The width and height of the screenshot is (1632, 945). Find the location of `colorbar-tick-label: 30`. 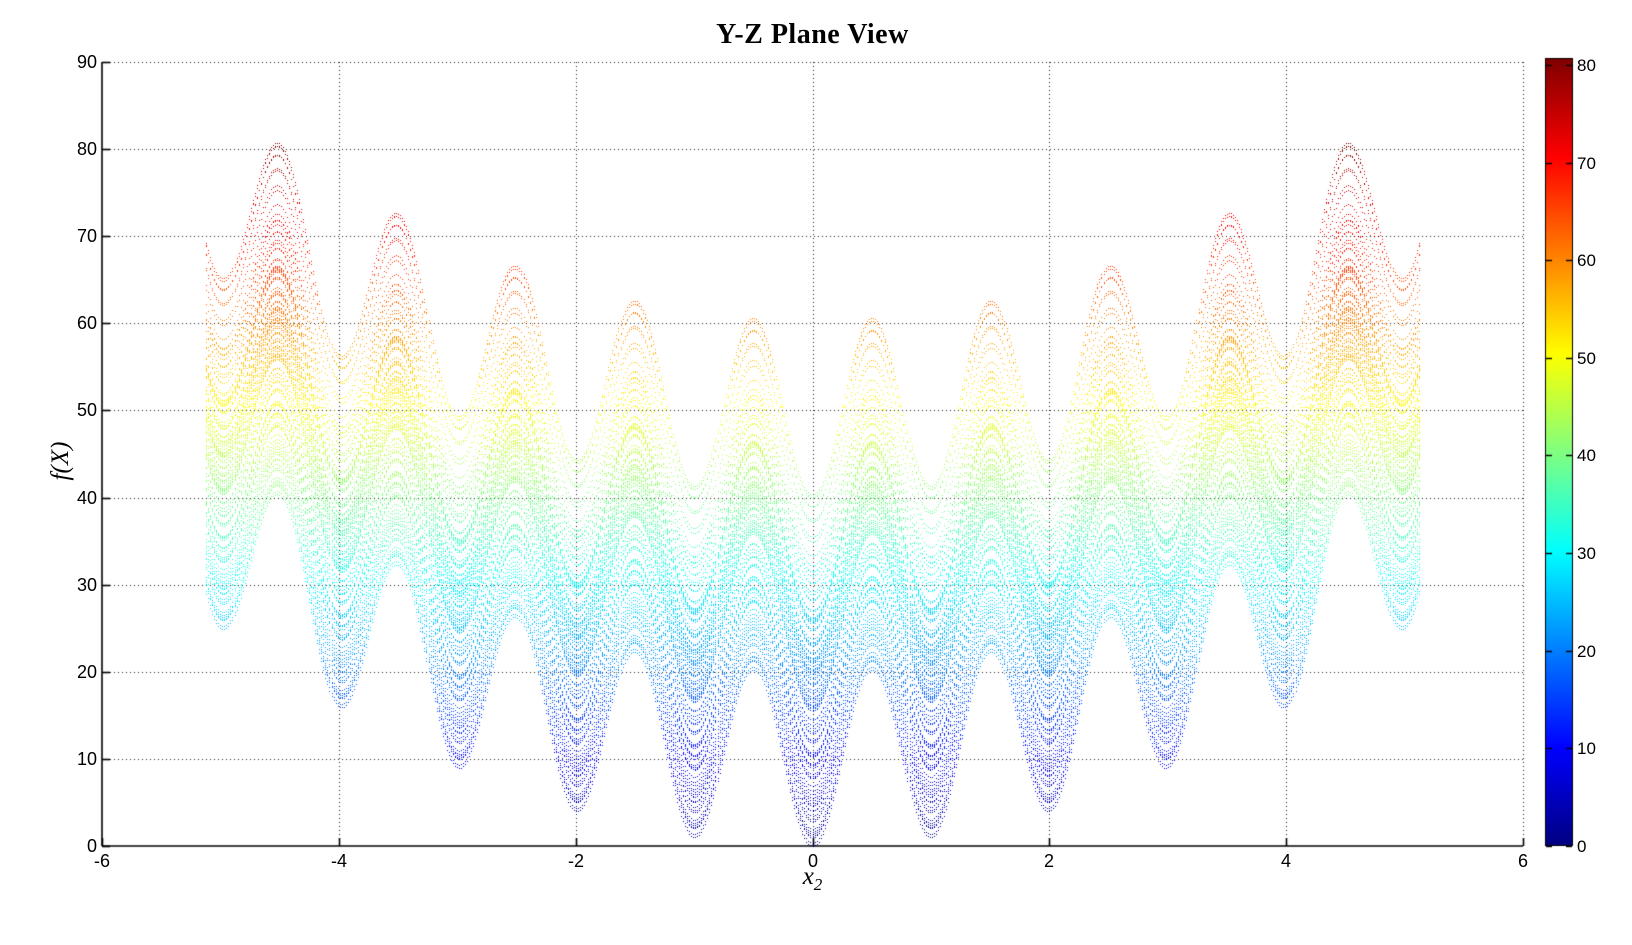

colorbar-tick-label: 30 is located at coordinates (1586, 553).